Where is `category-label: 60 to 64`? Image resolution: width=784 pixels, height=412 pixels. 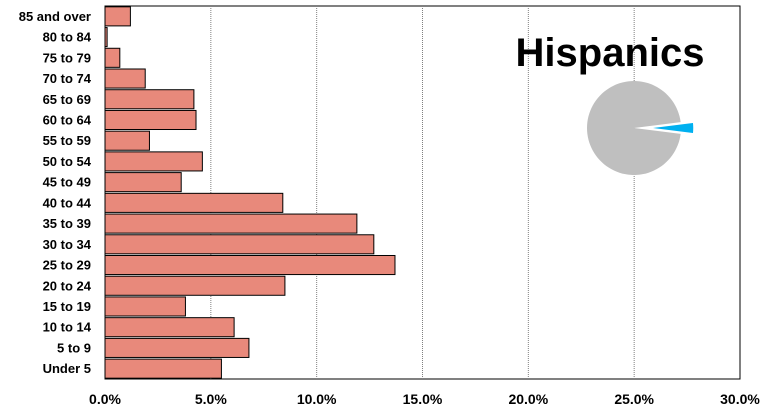
category-label: 60 to 64 is located at coordinates (67, 119).